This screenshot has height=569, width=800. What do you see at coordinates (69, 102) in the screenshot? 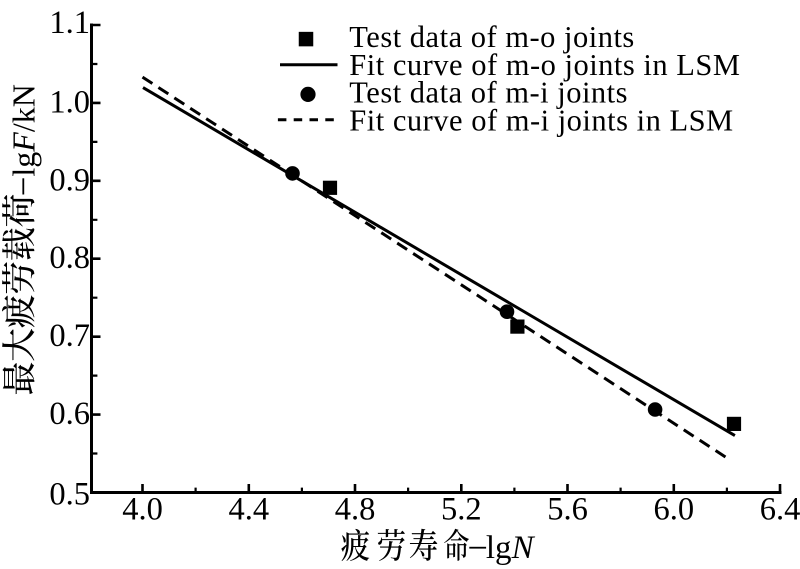
I see `svg-text: 1.0` at bounding box center [69, 102].